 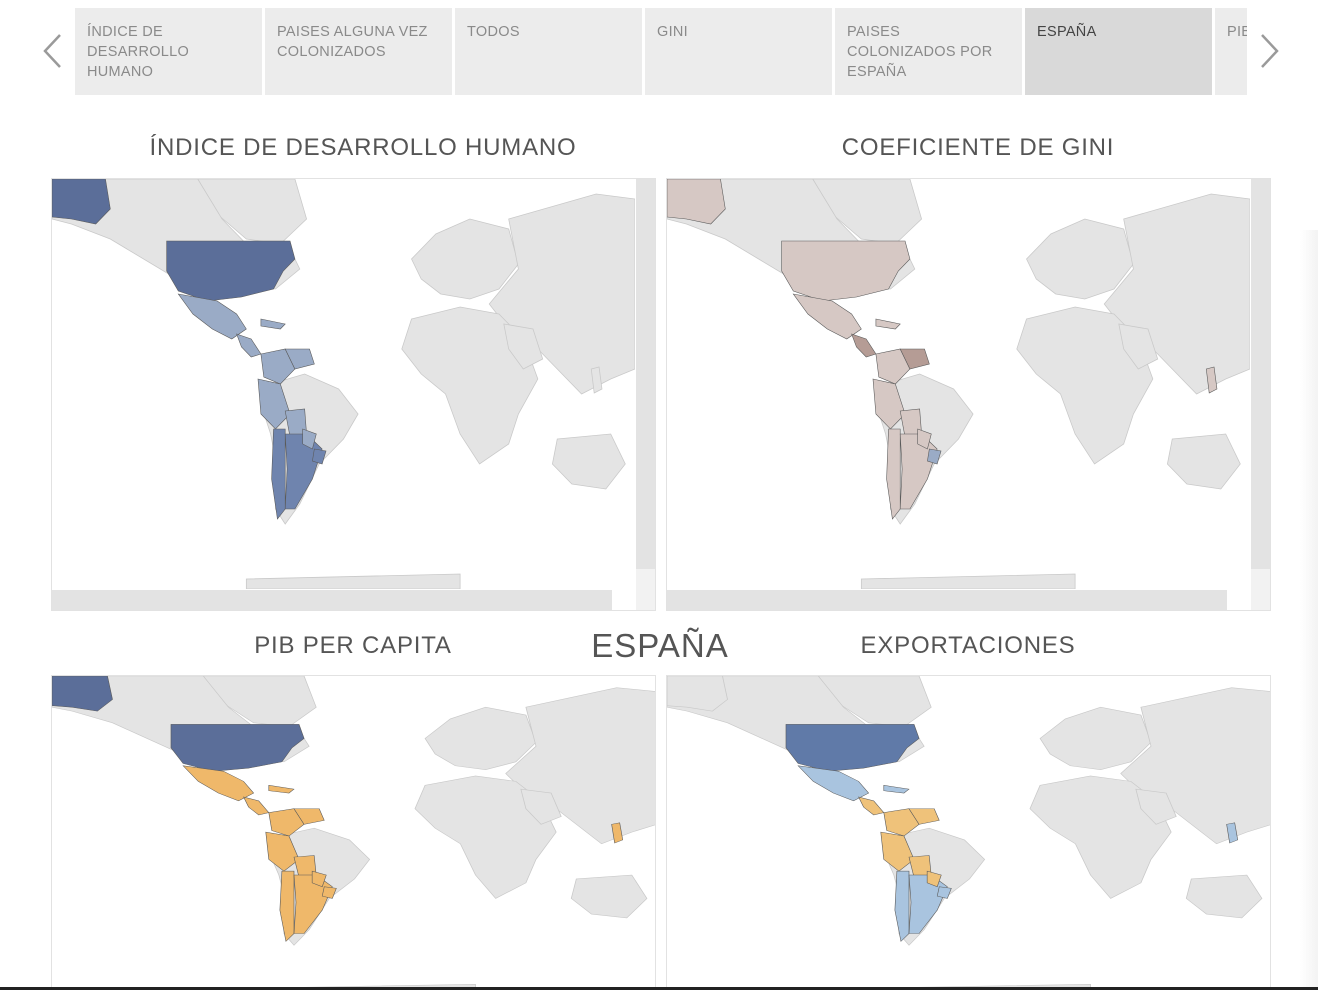 I want to click on world-map-pib, so click(x=354, y=833).